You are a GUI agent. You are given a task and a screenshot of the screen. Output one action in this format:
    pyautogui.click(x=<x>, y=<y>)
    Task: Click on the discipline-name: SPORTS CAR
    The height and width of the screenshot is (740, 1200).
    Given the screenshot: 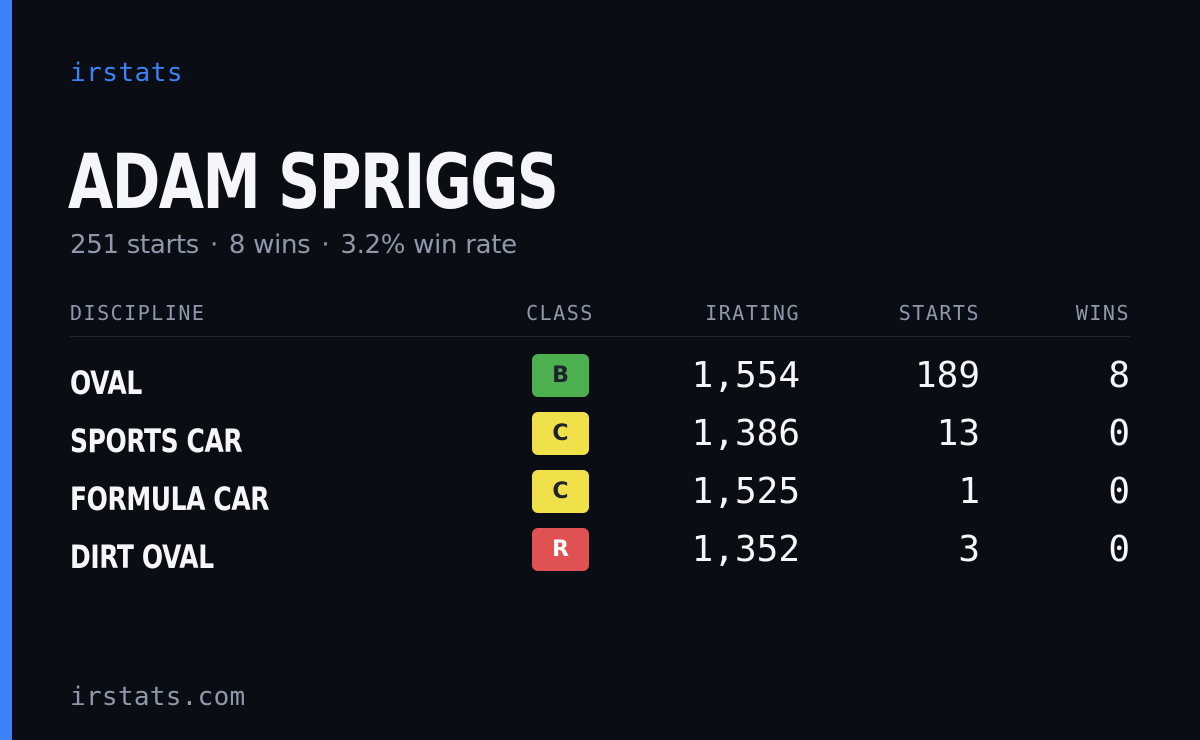 What is the action you would take?
    pyautogui.click(x=156, y=441)
    